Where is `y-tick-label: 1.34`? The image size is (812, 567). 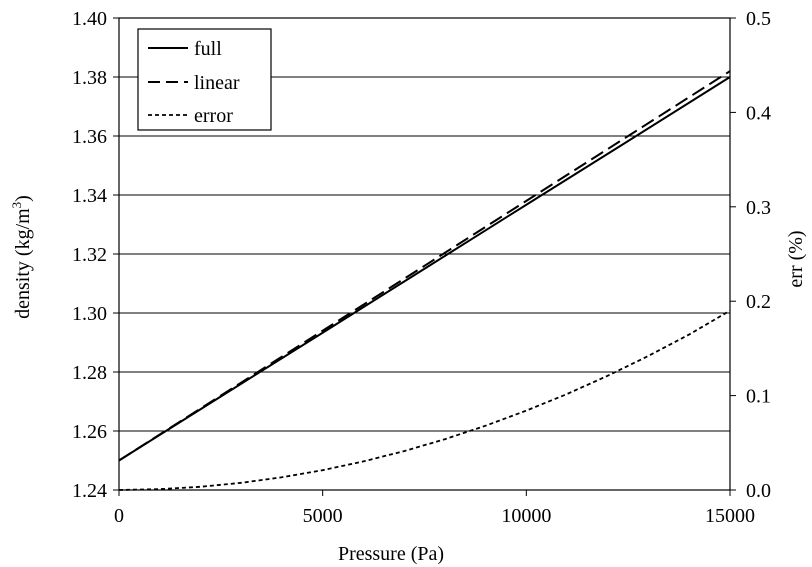 y-tick-label: 1.34 is located at coordinates (89, 196).